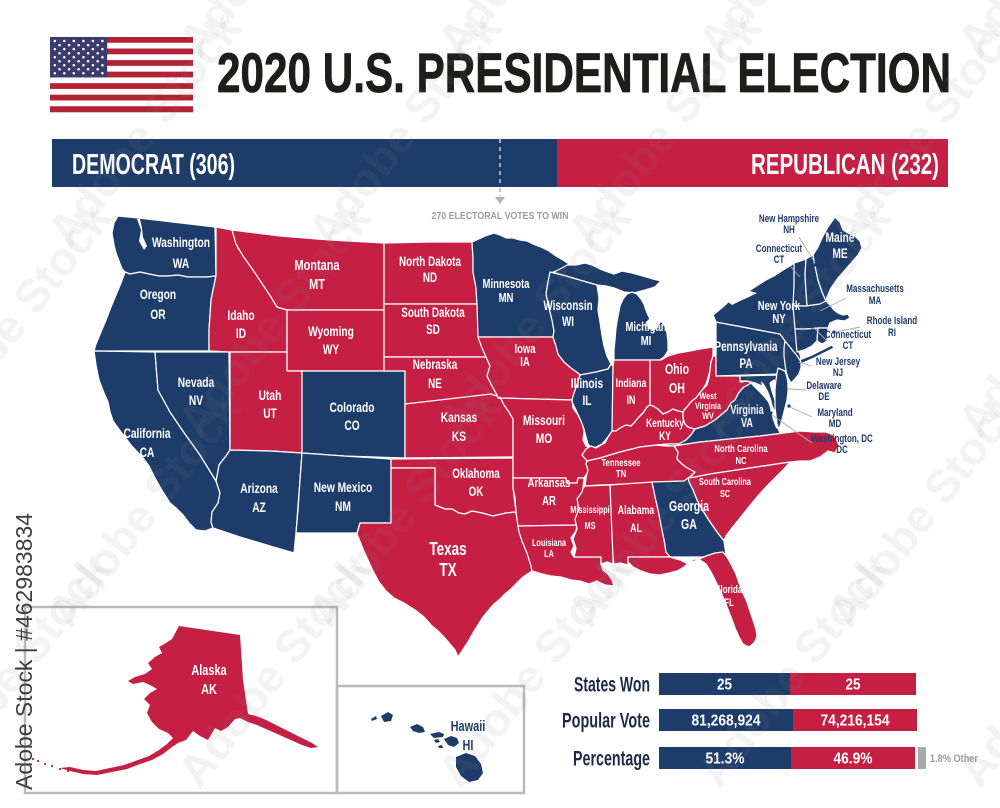  Describe the element at coordinates (147, 452) in the screenshot. I see `svg-text: CA` at that location.